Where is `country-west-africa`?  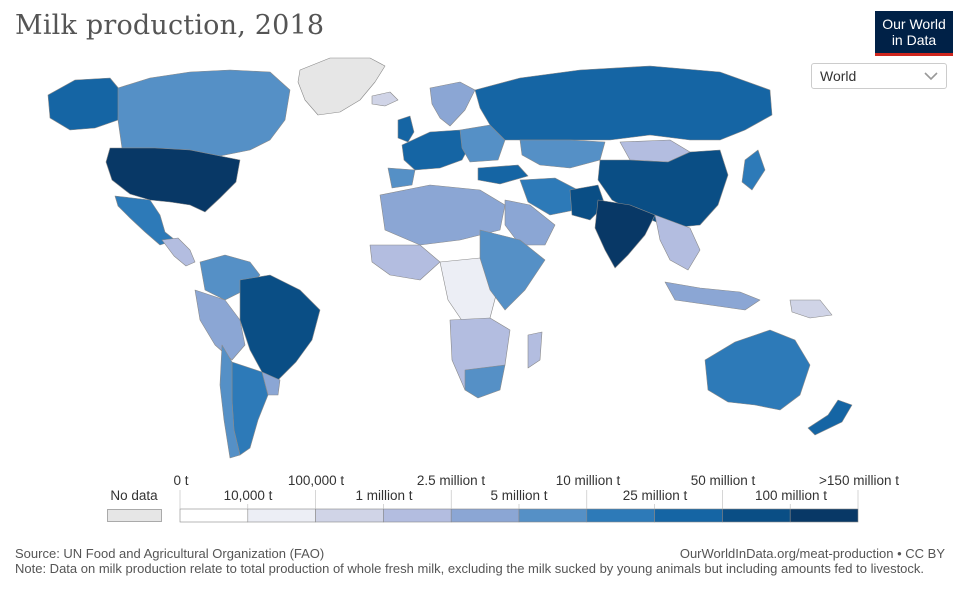
country-west-africa is located at coordinates (405, 262).